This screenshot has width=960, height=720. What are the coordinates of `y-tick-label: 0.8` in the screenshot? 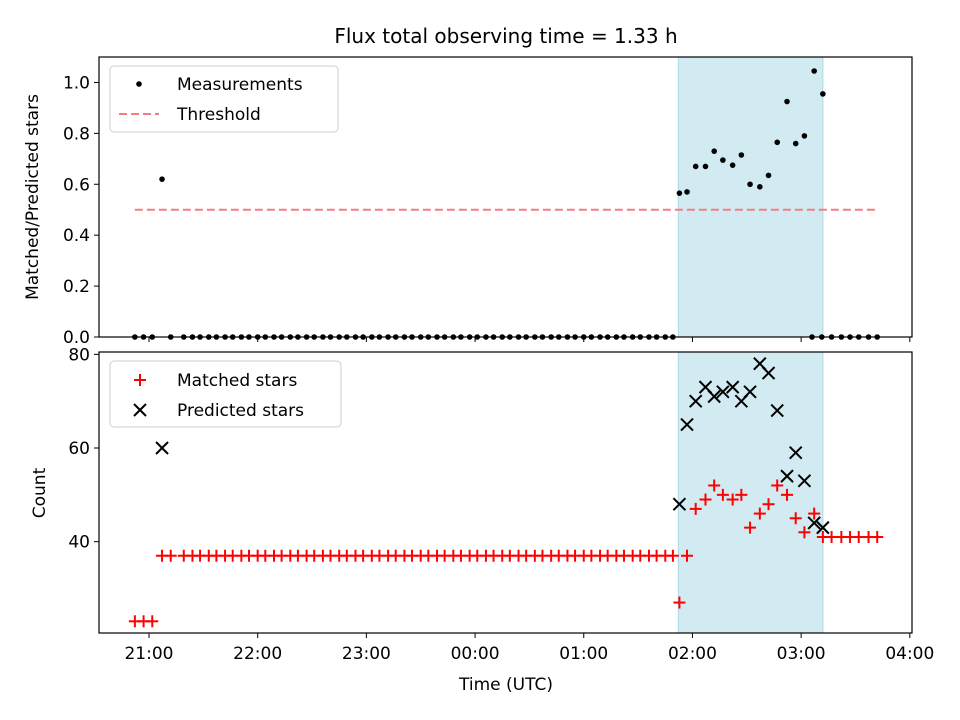 It's located at (76, 134).